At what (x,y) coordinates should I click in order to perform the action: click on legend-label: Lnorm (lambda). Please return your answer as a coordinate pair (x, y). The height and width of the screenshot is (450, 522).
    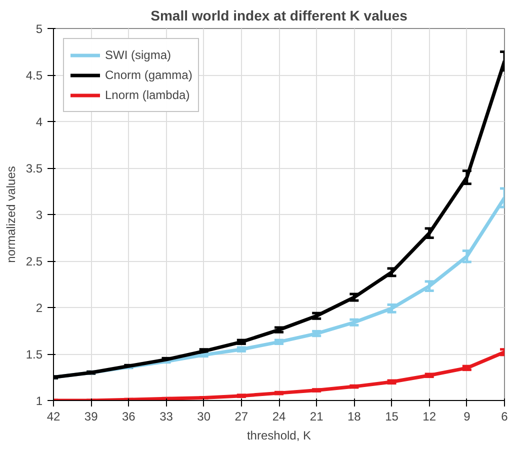
    Looking at the image, I should click on (147, 95).